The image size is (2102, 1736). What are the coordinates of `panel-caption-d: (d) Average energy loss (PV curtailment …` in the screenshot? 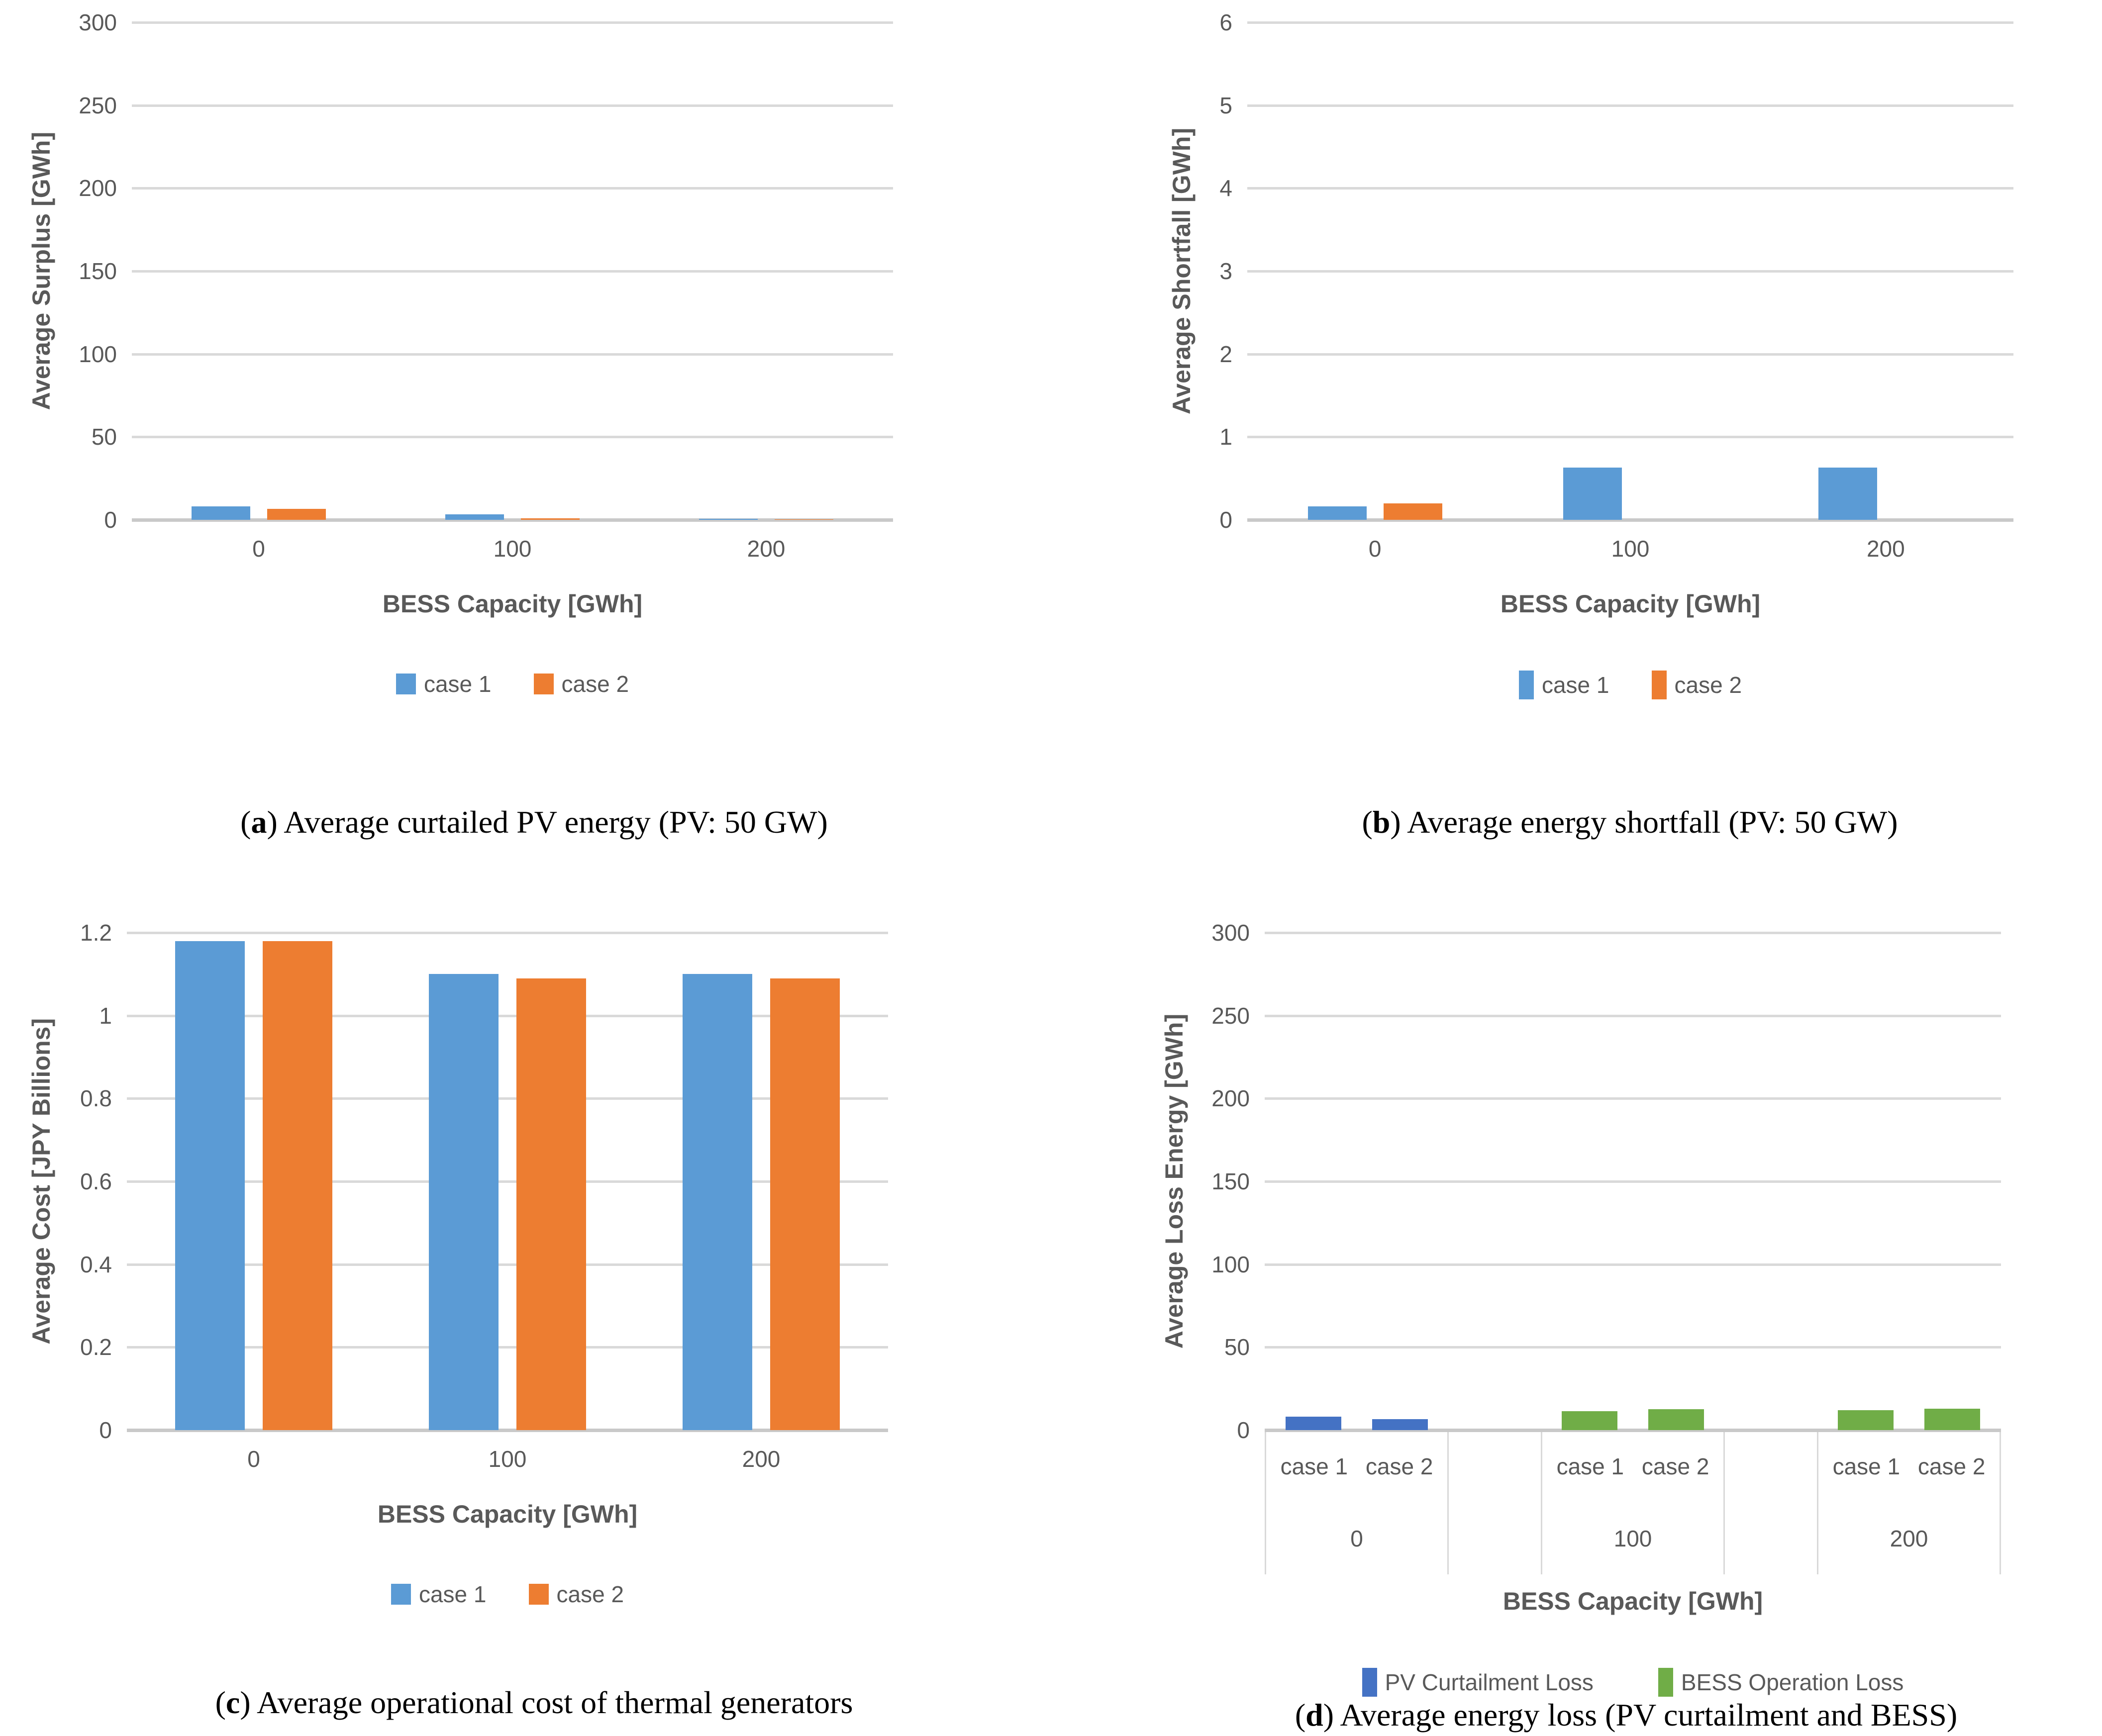 It's located at (1626, 1715).